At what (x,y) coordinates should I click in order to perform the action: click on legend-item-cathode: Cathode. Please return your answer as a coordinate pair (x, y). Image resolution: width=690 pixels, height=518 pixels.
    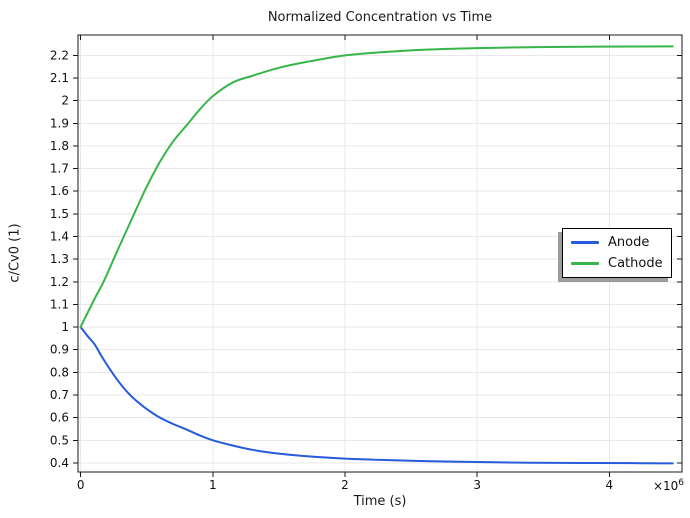
    Looking at the image, I should click on (617, 263).